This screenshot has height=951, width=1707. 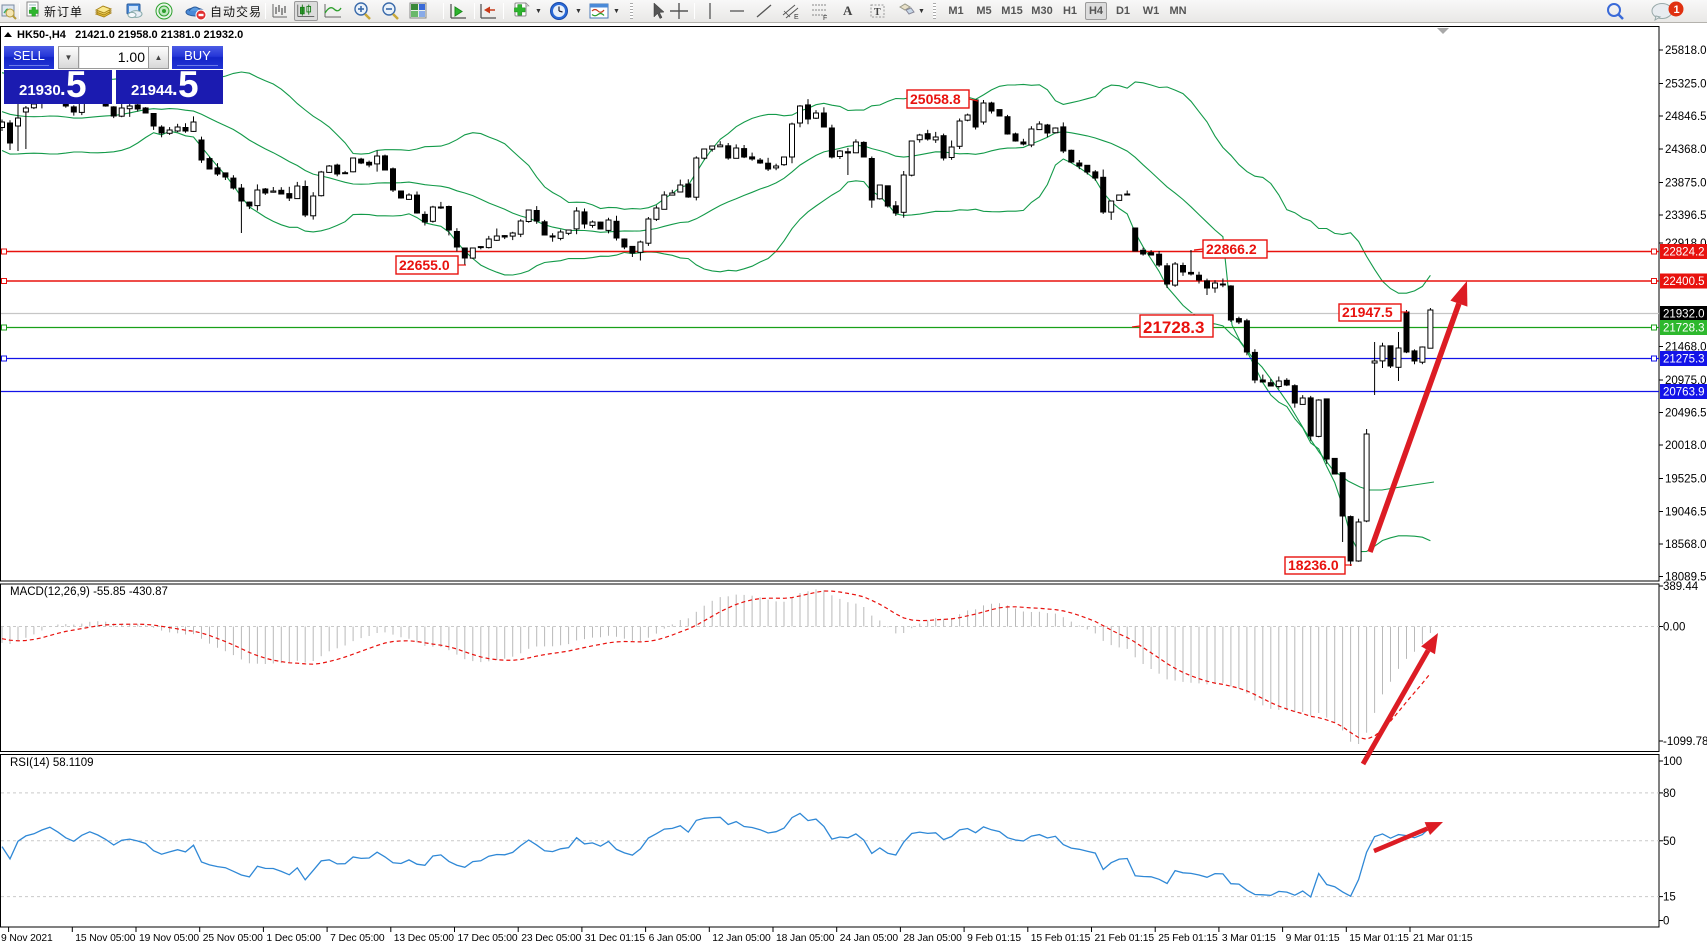 What do you see at coordinates (1231, 249) in the screenshot?
I see `svg-text: 22866.2` at bounding box center [1231, 249].